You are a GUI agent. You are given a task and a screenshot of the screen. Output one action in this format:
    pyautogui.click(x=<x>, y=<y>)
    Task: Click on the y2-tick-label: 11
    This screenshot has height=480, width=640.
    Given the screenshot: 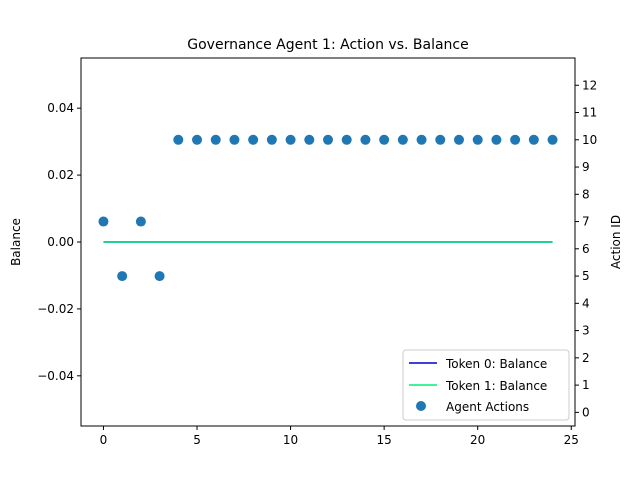 What is the action you would take?
    pyautogui.click(x=589, y=113)
    